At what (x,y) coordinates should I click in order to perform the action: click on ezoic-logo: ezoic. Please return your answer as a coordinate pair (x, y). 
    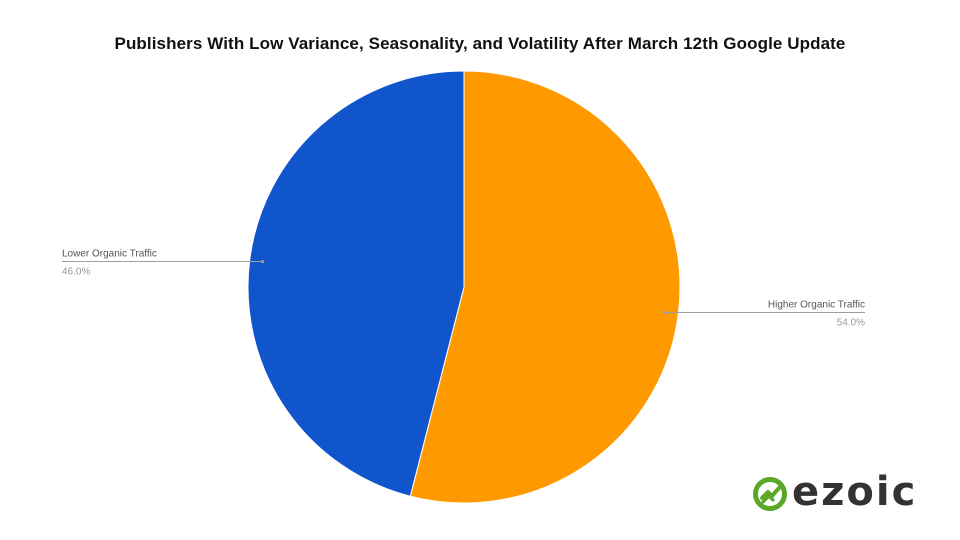
    Looking at the image, I should click on (847, 492).